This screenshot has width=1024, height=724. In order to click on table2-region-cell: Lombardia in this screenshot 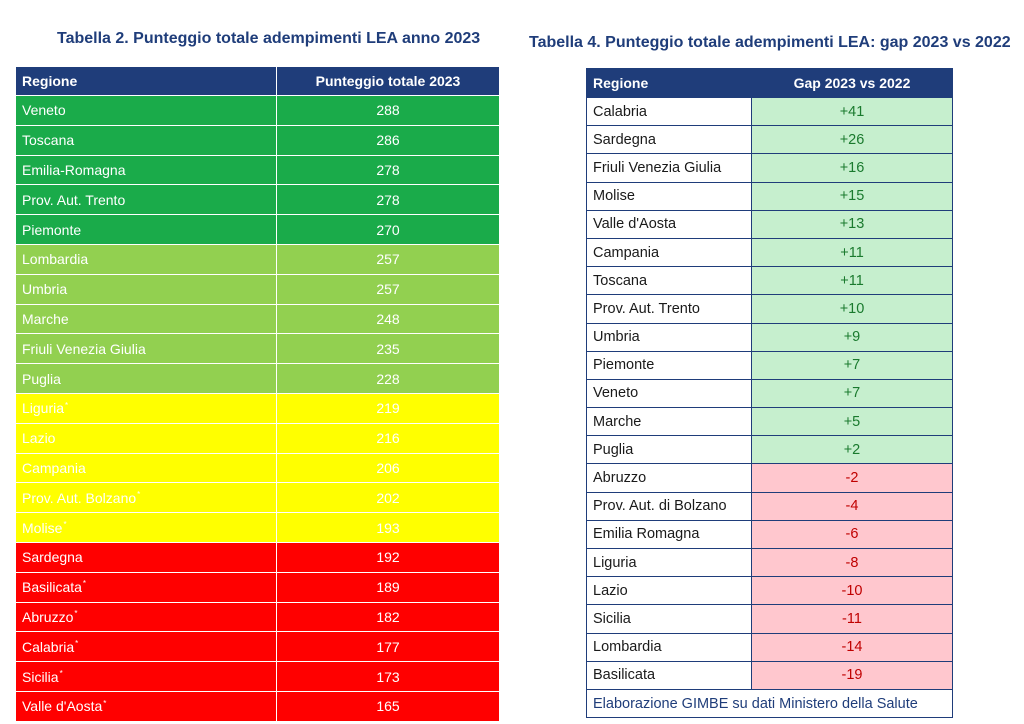, I will do `click(146, 259)`.